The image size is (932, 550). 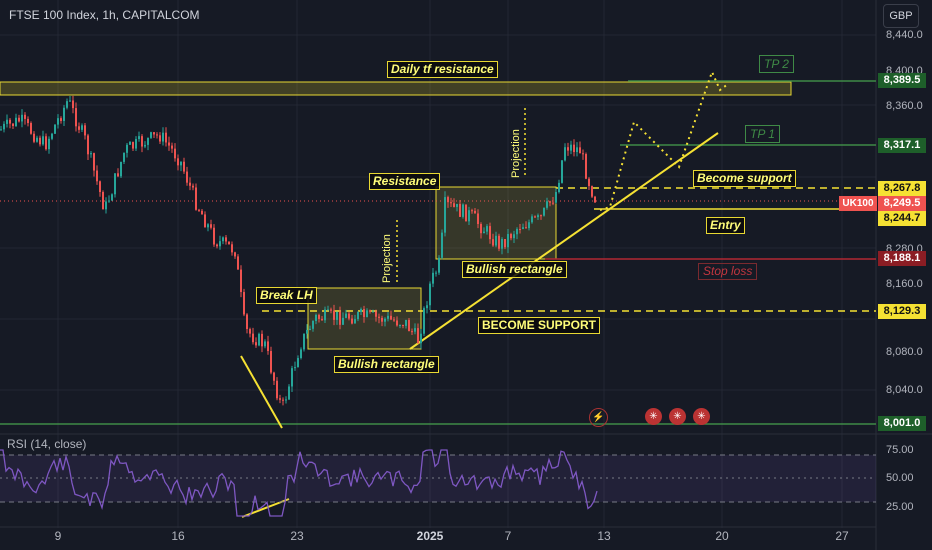 What do you see at coordinates (728, 271) in the screenshot?
I see `stop-loss-label: Stop loss` at bounding box center [728, 271].